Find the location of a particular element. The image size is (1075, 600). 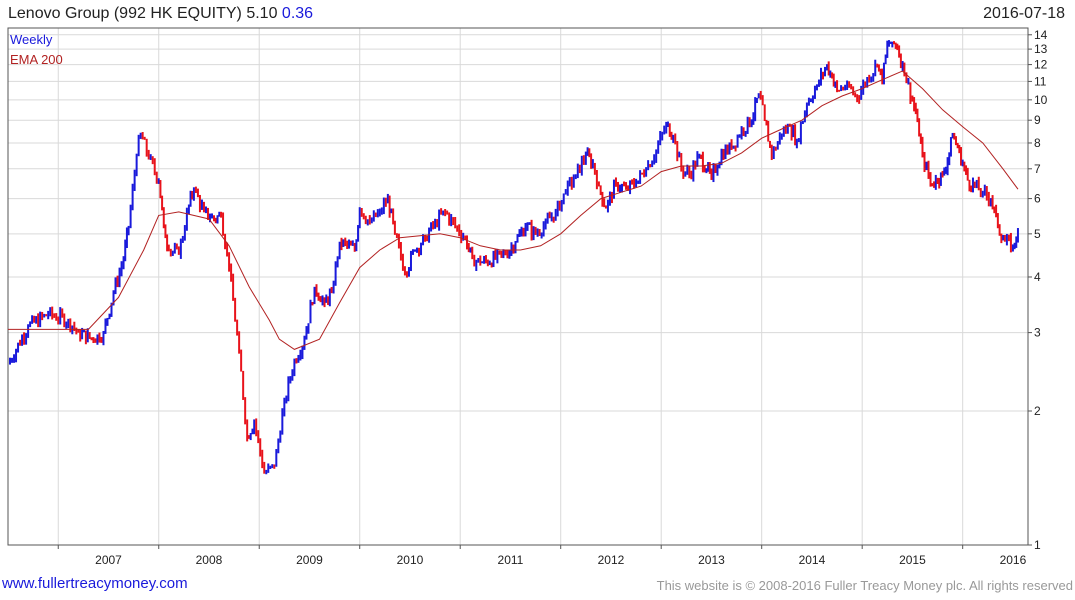

x-tick-label: 2010 is located at coordinates (410, 560).